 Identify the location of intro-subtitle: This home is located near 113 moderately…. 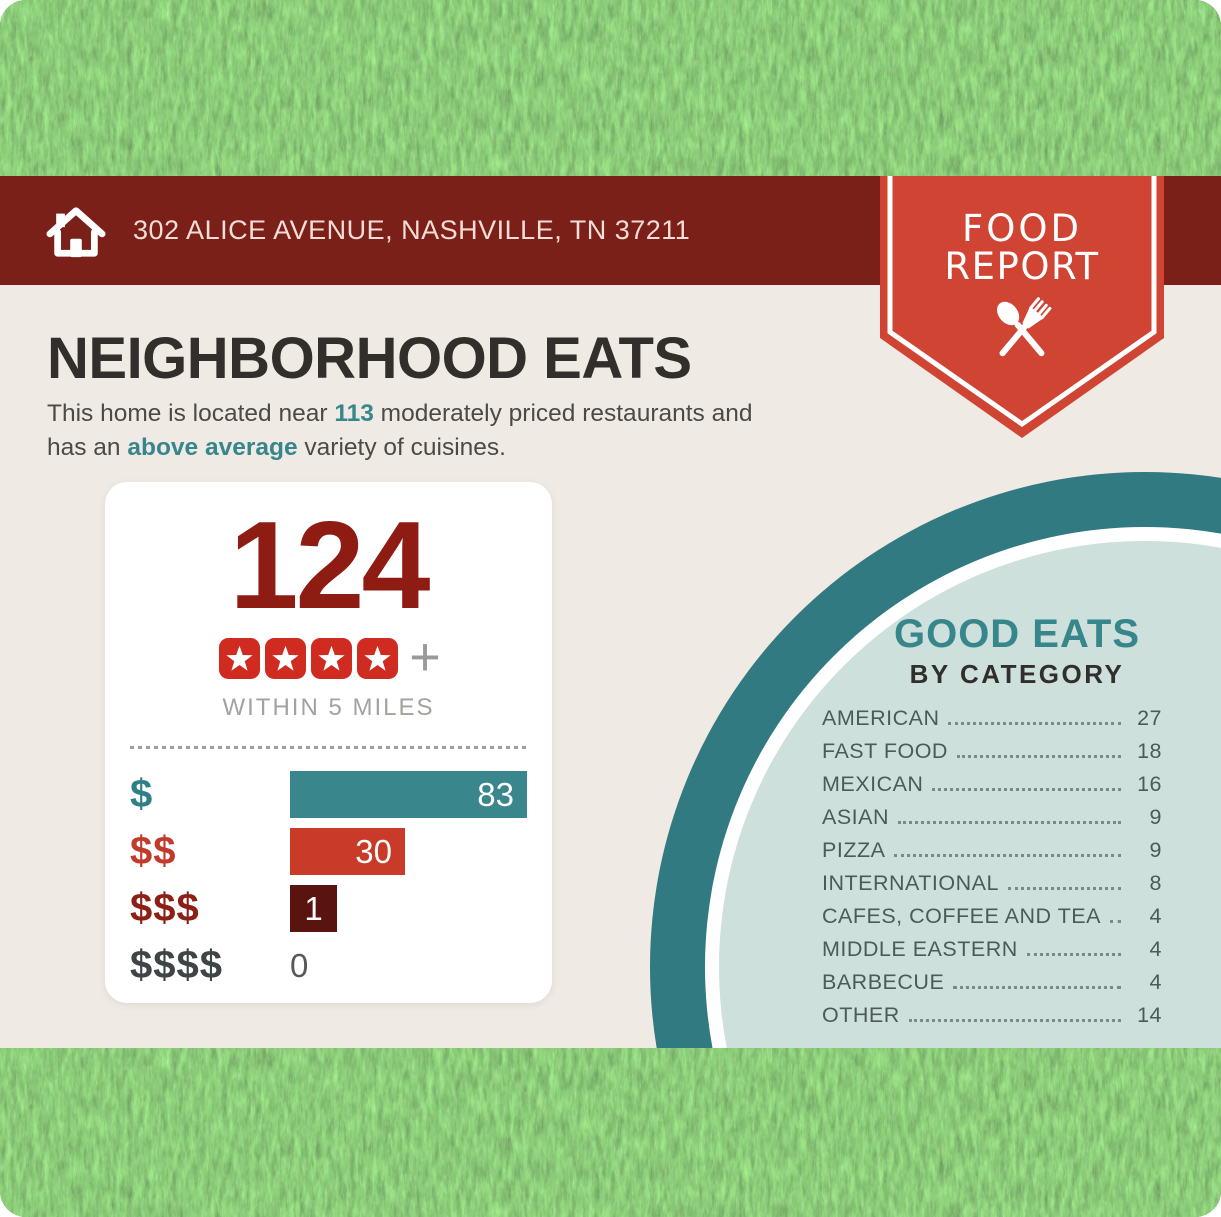
(419, 431).